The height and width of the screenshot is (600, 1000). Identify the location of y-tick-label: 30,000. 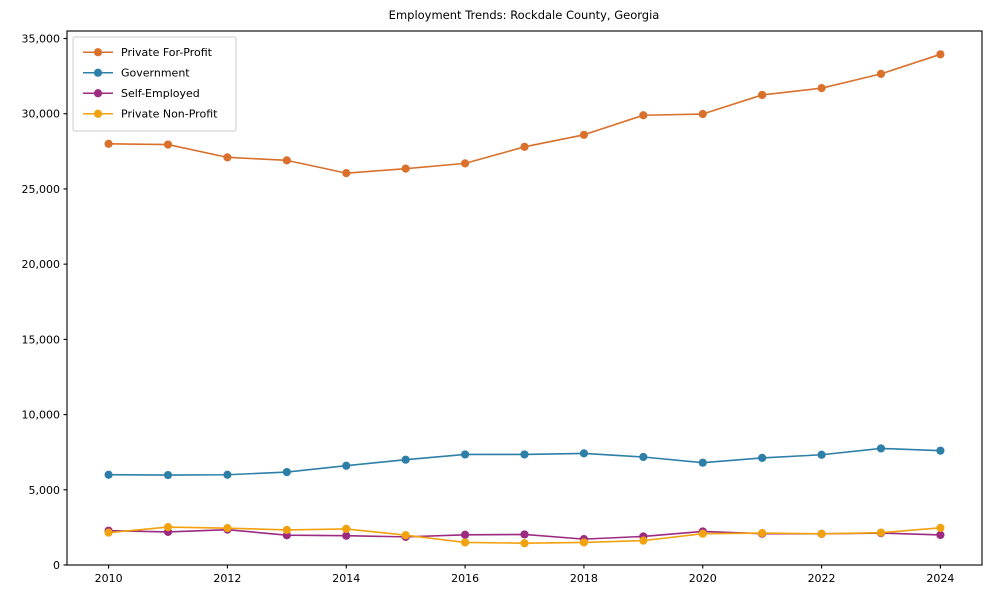
(41, 114).